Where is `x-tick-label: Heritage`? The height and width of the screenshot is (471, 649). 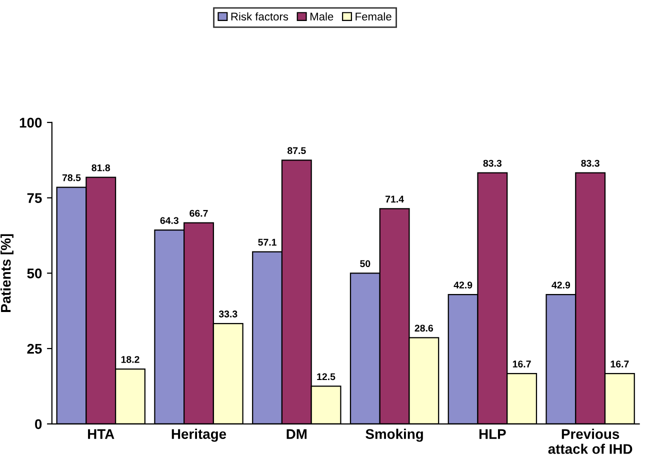 x-tick-label: Heritage is located at coordinates (199, 435).